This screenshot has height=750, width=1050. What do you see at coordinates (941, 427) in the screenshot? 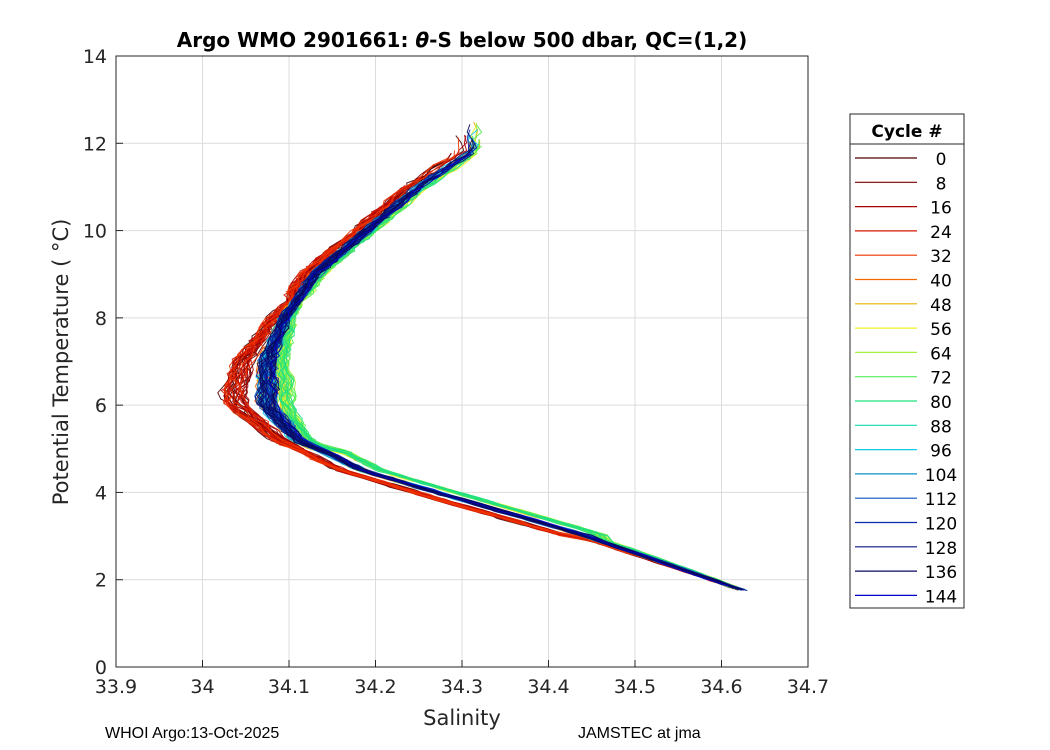
I see `legend-label: 88` at bounding box center [941, 427].